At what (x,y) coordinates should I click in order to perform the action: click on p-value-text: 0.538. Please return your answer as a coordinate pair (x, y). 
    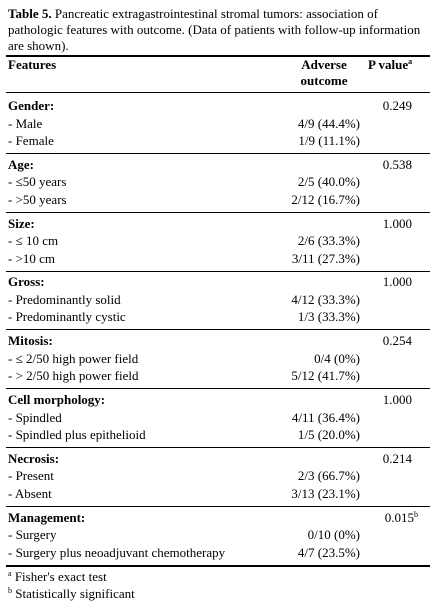
    Looking at the image, I should click on (397, 164).